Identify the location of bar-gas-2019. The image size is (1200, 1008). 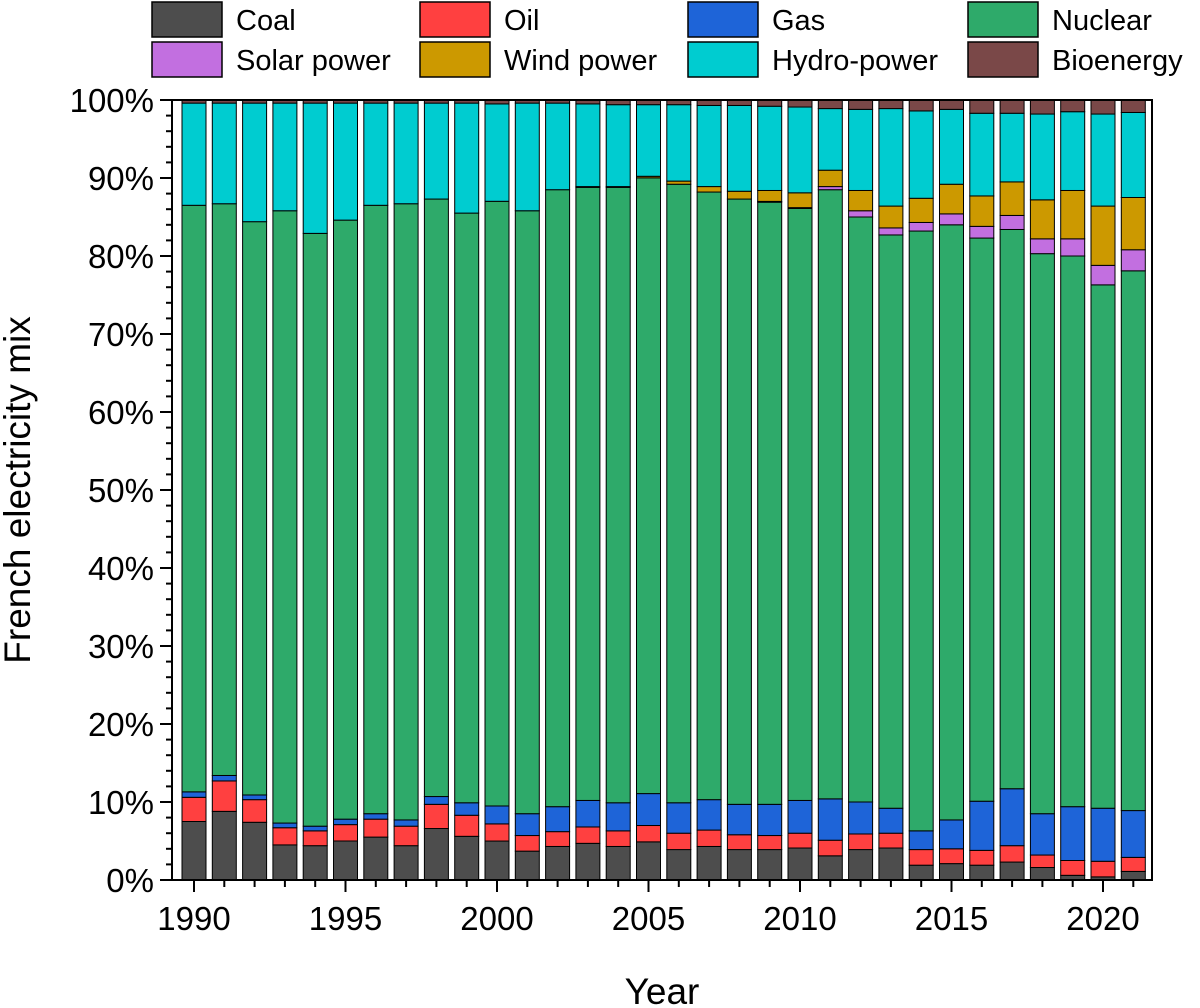
(1073, 833).